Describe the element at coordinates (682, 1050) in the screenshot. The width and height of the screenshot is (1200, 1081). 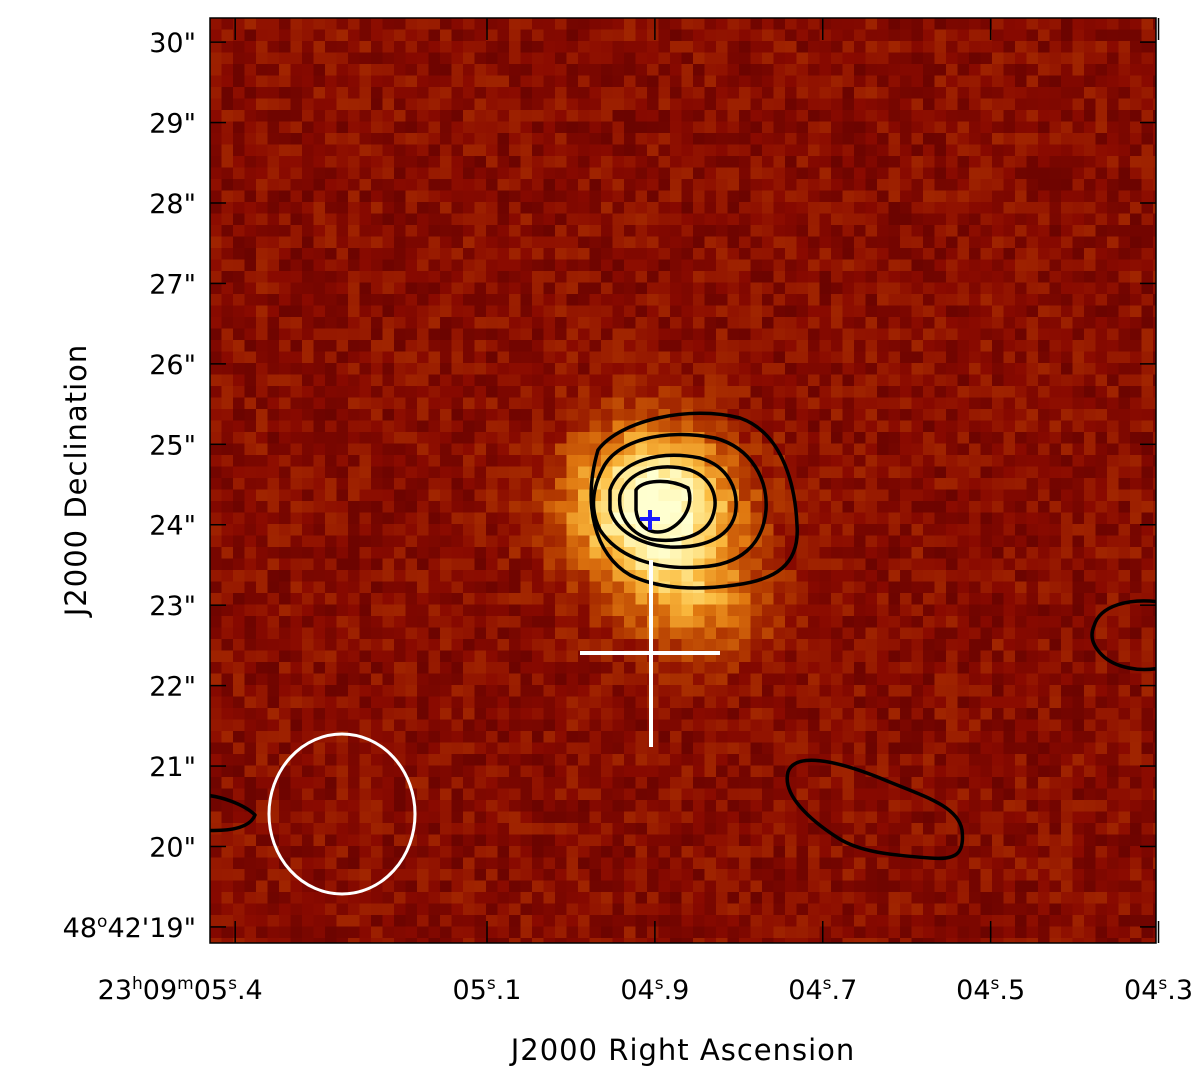
I see `x-axis-title: J2000 Right Ascension` at that location.